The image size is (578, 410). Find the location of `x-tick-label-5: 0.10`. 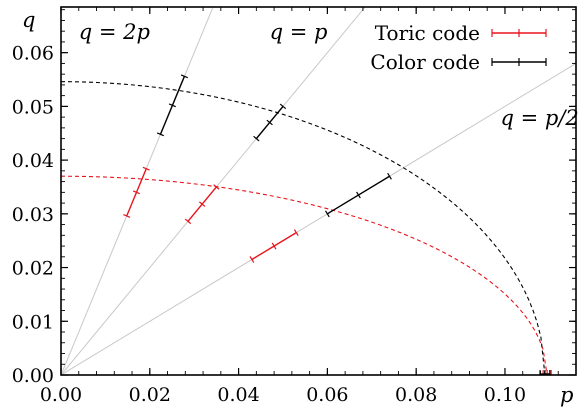

x-tick-label-5: 0.10 is located at coordinates (505, 395).